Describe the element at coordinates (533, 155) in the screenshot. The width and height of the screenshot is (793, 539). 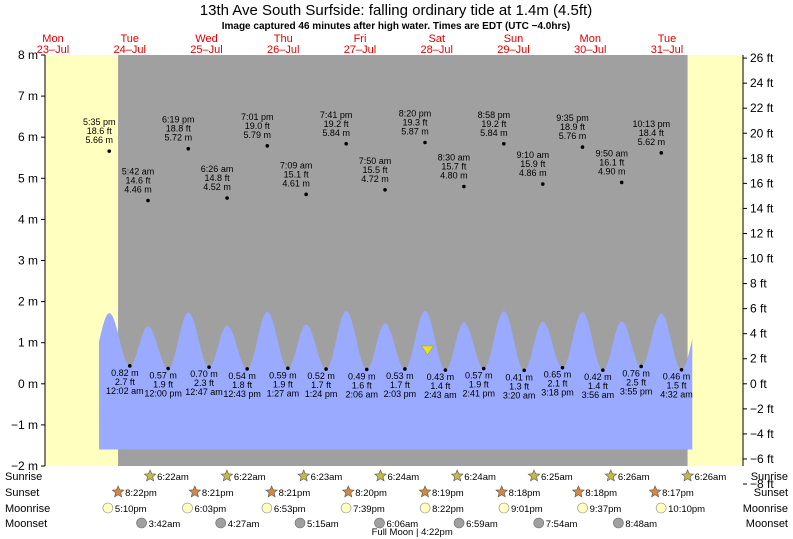
I see `tide-time: 9:10 am` at that location.